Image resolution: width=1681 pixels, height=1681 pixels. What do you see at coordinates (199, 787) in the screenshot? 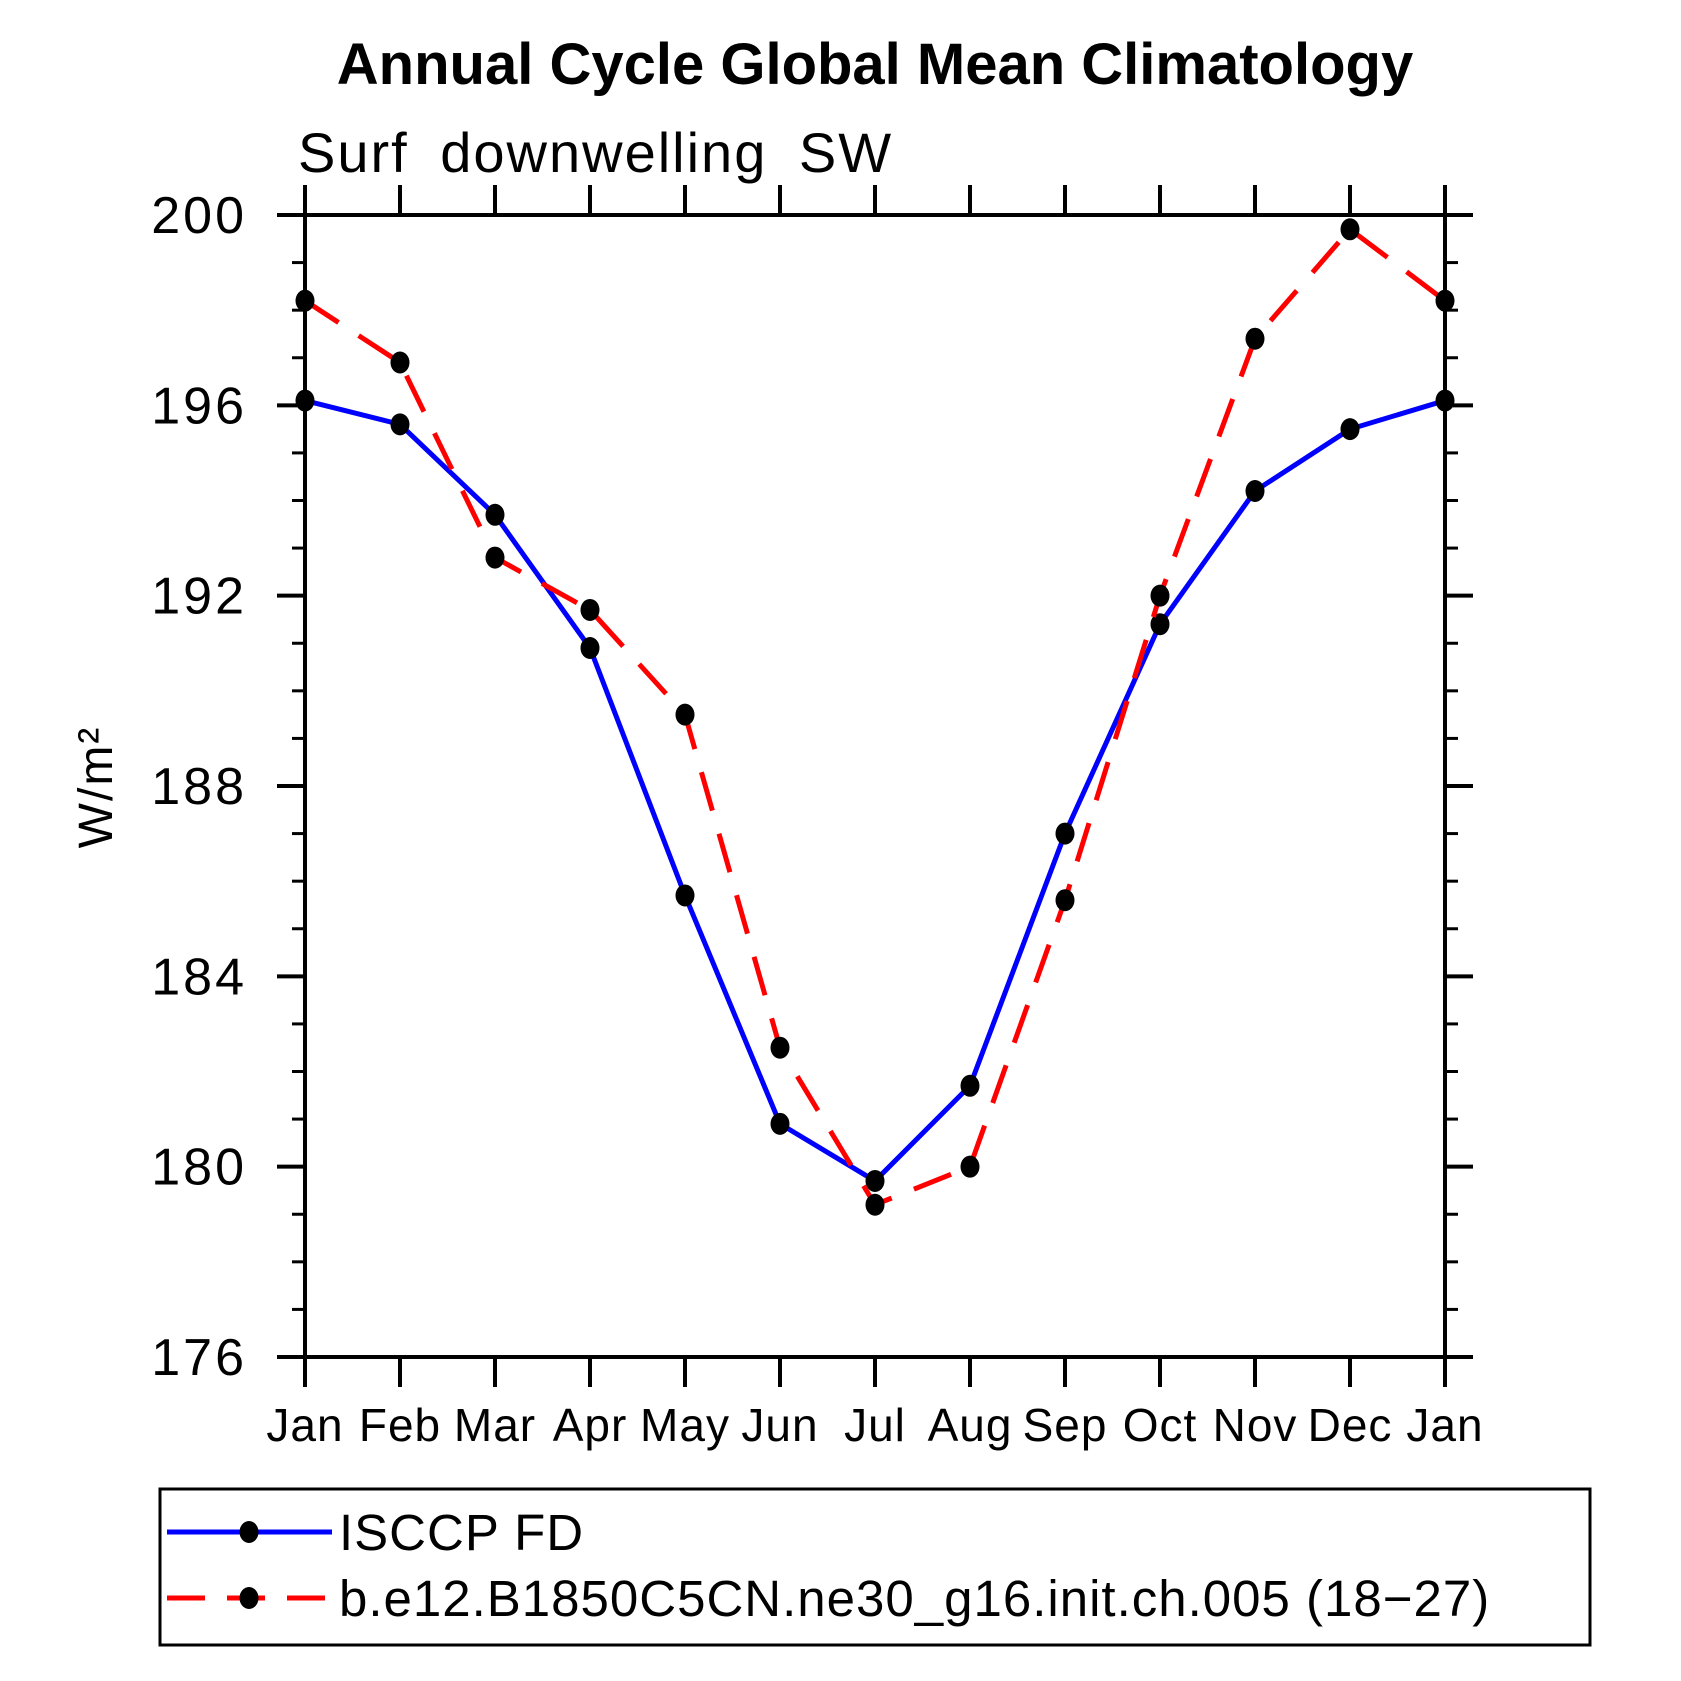
I see `y-tick-label: 188` at bounding box center [199, 787].